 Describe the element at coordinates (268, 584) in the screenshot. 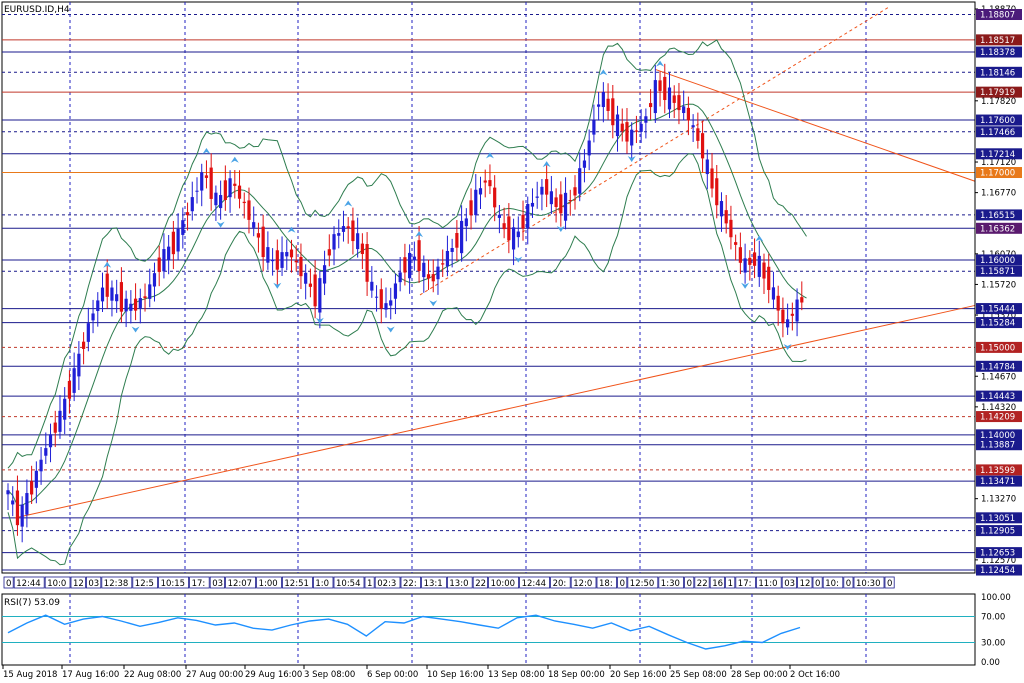

I see `session-label: 1:00` at that location.